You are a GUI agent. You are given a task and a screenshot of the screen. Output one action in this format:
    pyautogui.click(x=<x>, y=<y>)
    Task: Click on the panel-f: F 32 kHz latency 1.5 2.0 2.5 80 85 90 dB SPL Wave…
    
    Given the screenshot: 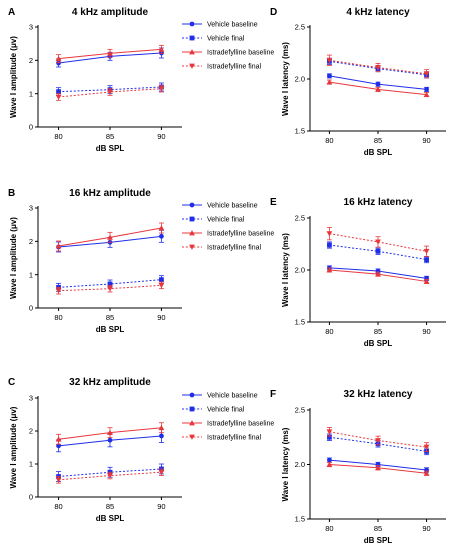 What is the action you would take?
    pyautogui.click(x=358, y=467)
    